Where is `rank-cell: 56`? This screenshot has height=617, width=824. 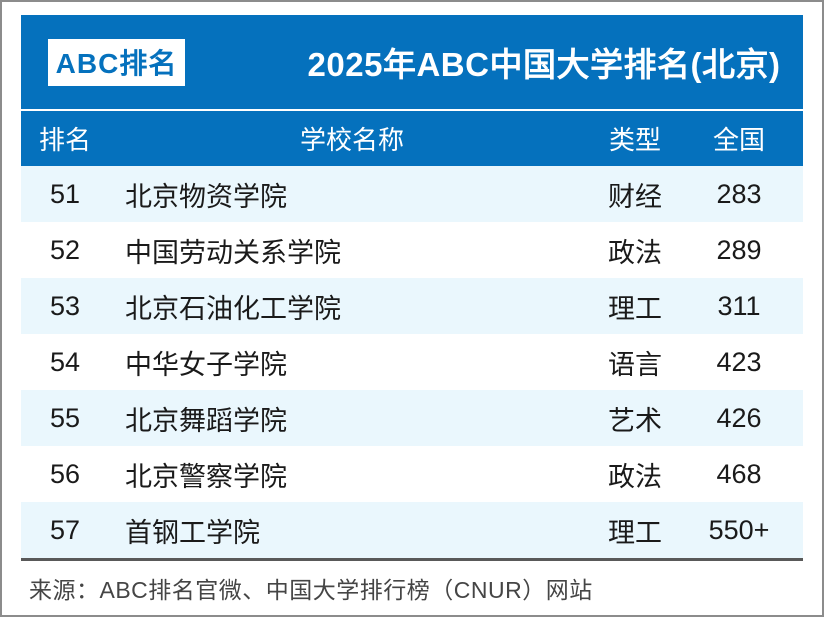 rank-cell: 56 is located at coordinates (65, 473).